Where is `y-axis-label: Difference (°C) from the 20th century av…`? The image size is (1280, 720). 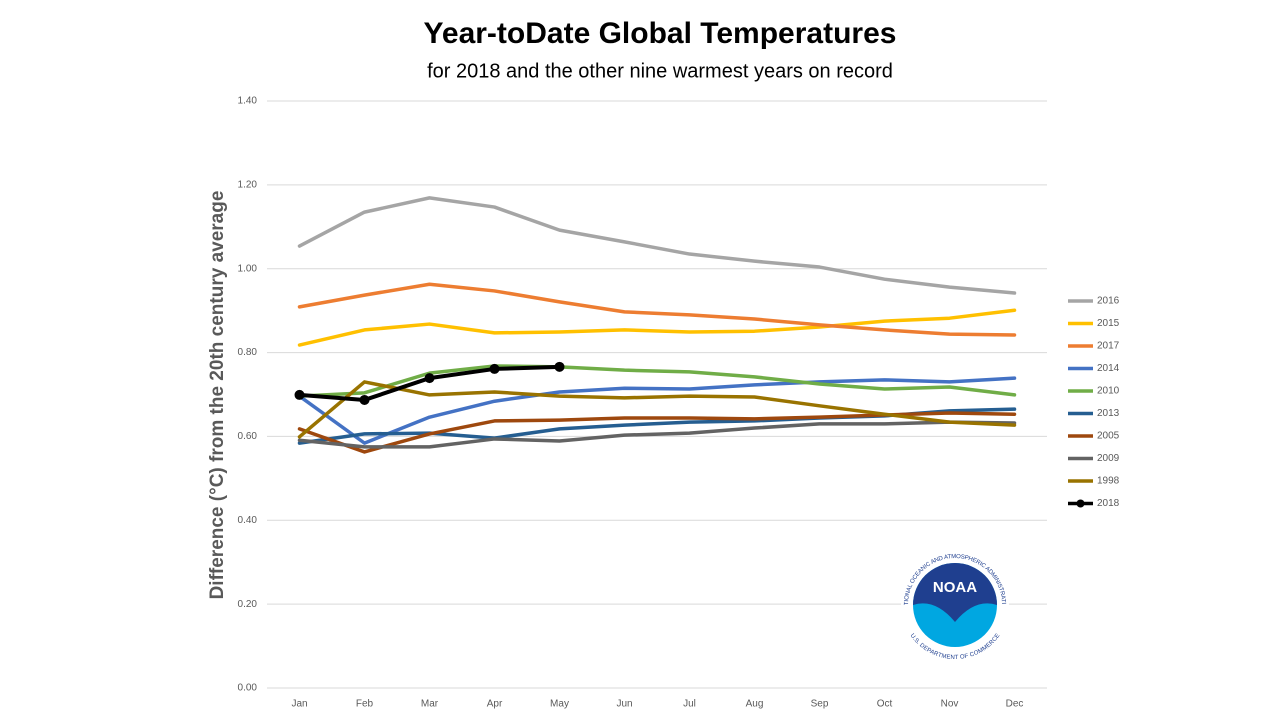
y-axis-label: Difference (°C) from the 20th century av… is located at coordinates (217, 395).